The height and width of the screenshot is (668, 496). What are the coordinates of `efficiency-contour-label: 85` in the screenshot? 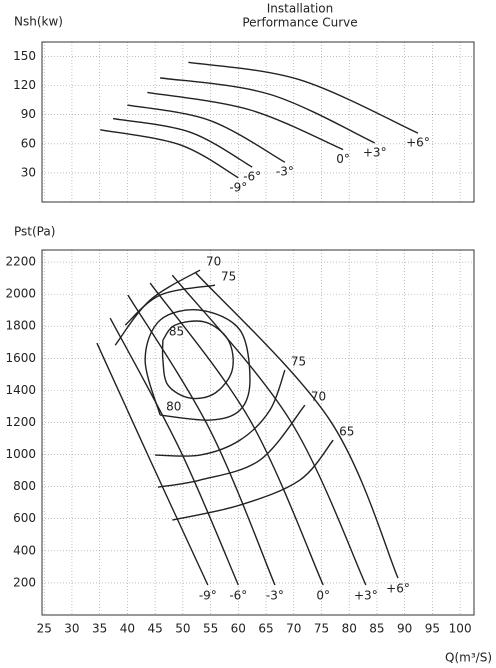 It's located at (176, 332).